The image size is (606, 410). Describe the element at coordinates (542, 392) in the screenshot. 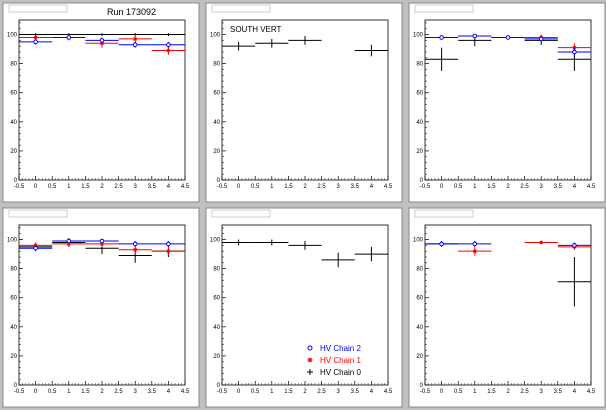

I see `x-tick-label: 3` at that location.